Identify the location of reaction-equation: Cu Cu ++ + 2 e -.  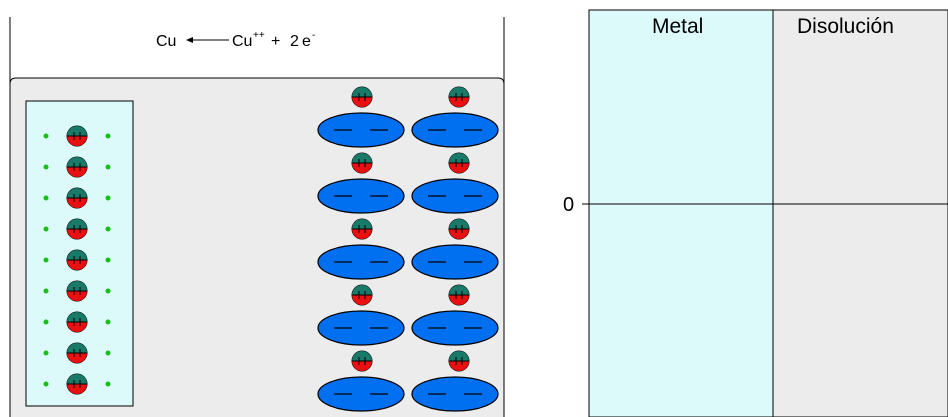
(235, 40).